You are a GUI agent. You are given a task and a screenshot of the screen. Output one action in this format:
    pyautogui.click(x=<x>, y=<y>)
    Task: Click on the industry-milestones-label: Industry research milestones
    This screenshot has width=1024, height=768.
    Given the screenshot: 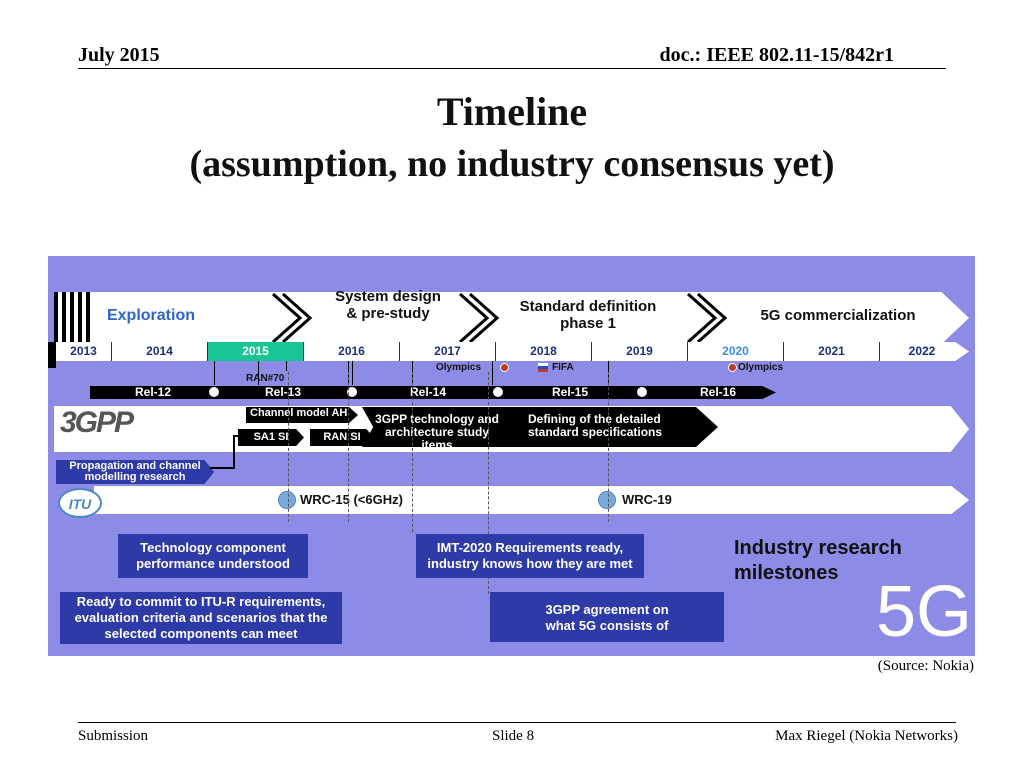 What is the action you would take?
    pyautogui.click(x=818, y=560)
    